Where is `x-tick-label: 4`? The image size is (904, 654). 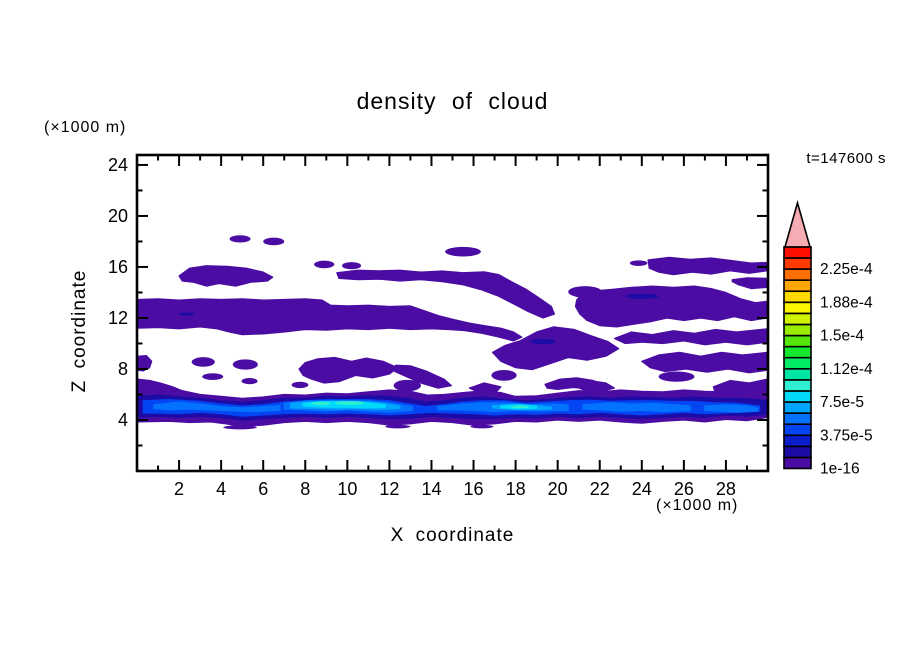
x-tick-label: 4 is located at coordinates (221, 489).